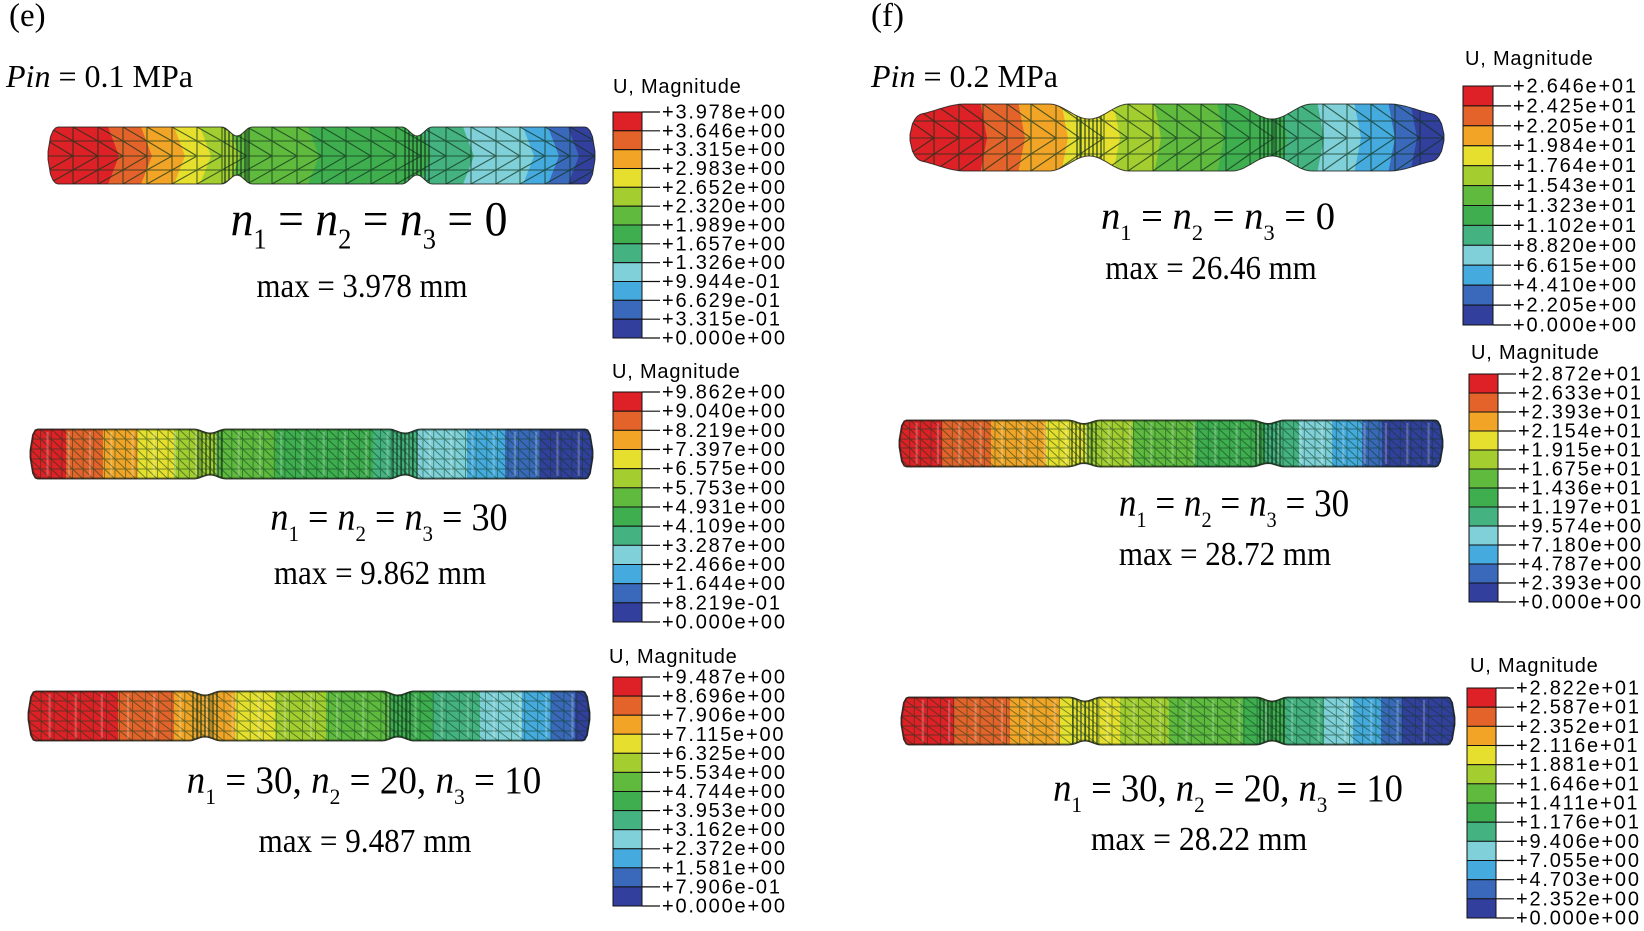 This screenshot has width=1644, height=931. Describe the element at coordinates (1580, 584) in the screenshot. I see `svg-text: +2.393e+00` at that location.